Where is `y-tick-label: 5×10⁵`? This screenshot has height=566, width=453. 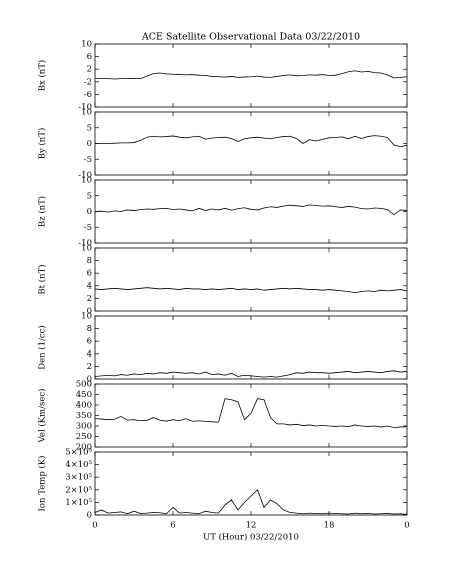
y-tick-label: 5×10⁵ is located at coordinates (78, 453).